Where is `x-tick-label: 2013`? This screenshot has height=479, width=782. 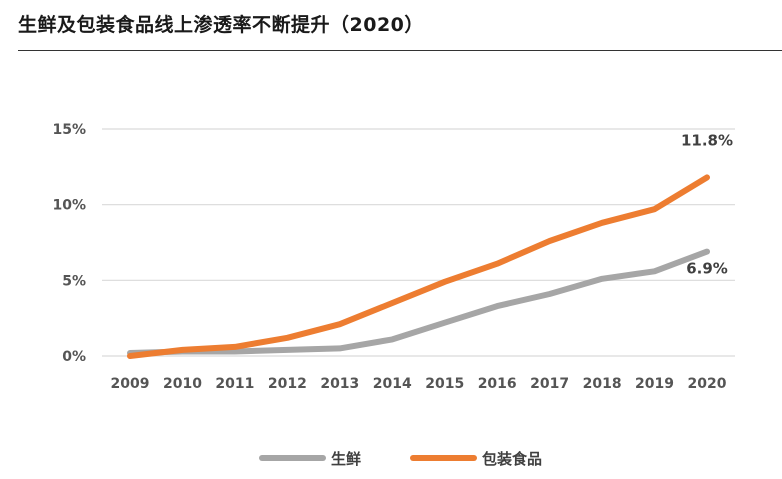 x-tick-label: 2013 is located at coordinates (339, 384).